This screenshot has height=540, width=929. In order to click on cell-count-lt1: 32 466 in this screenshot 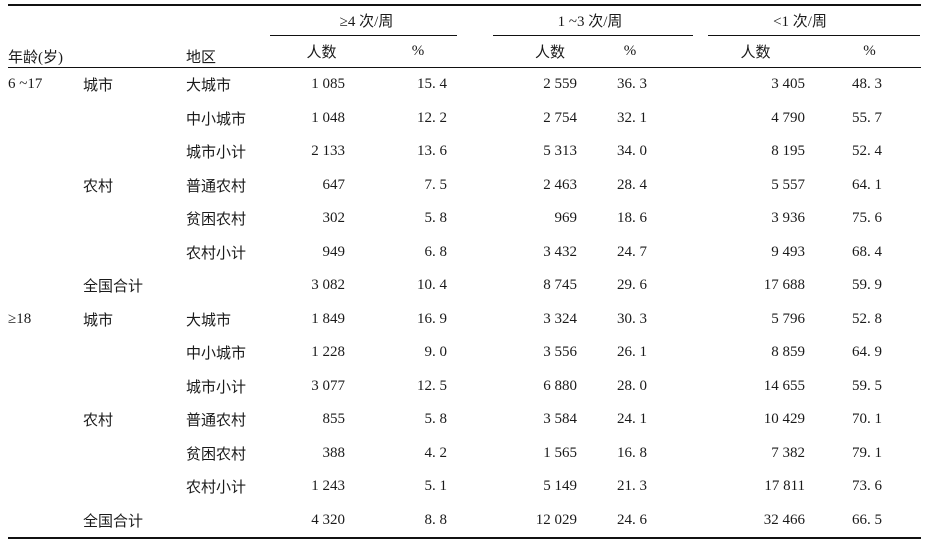, I will do `click(784, 519)`.